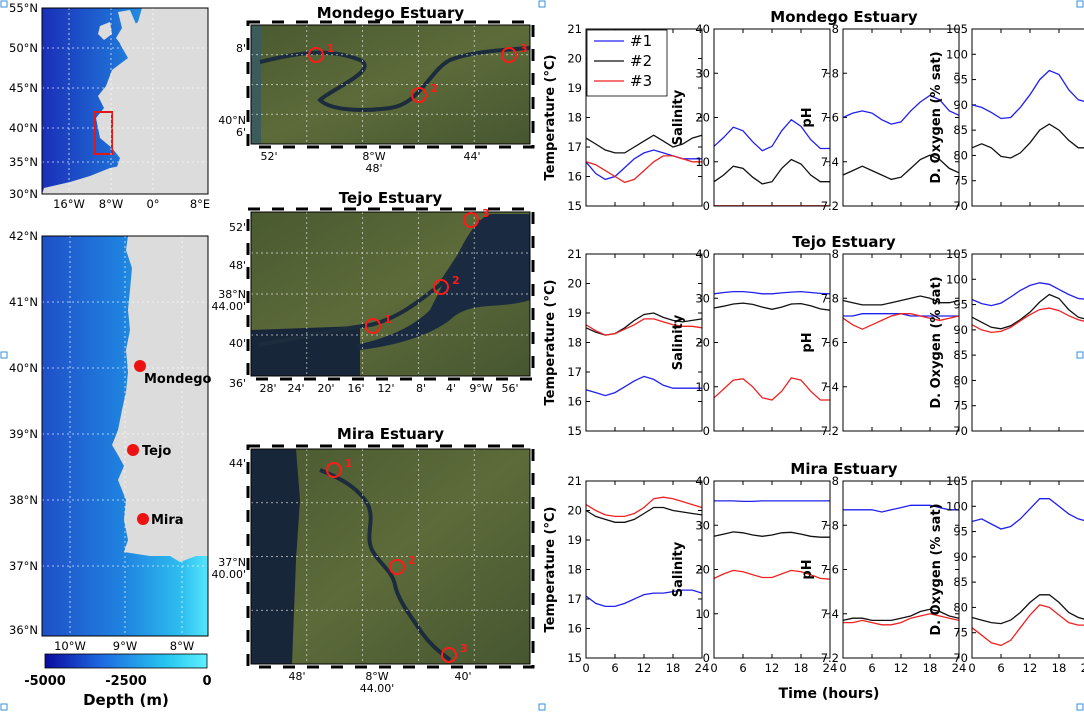 The height and width of the screenshot is (712, 1084). What do you see at coordinates (23, 302) in the screenshot?
I see `portugal-lat-tick: 41°N` at bounding box center [23, 302].